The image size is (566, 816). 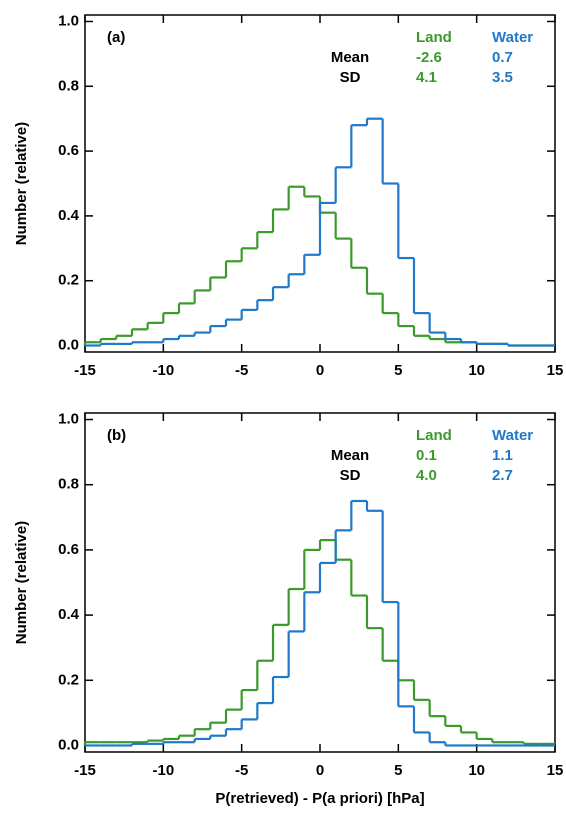 I want to click on stat-value: 1.1, so click(x=502, y=455).